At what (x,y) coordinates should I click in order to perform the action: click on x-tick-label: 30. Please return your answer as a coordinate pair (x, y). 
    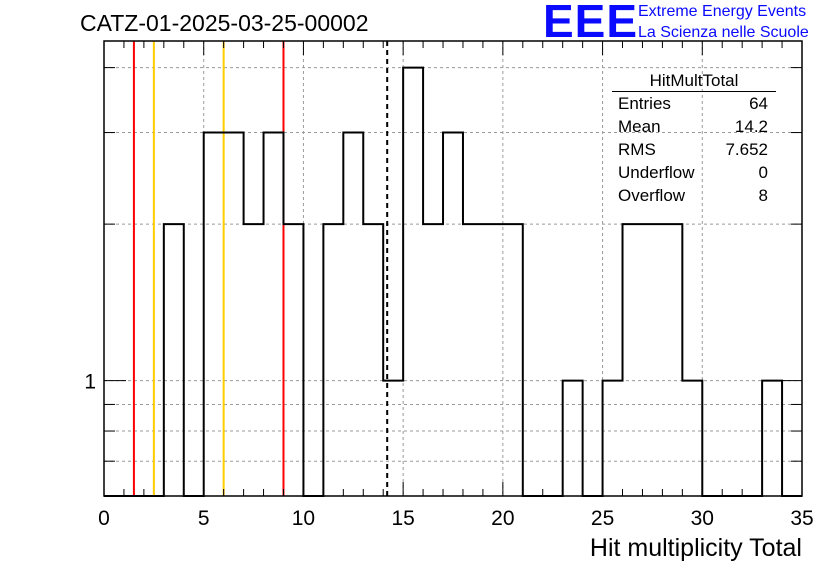
    Looking at the image, I should click on (702, 518).